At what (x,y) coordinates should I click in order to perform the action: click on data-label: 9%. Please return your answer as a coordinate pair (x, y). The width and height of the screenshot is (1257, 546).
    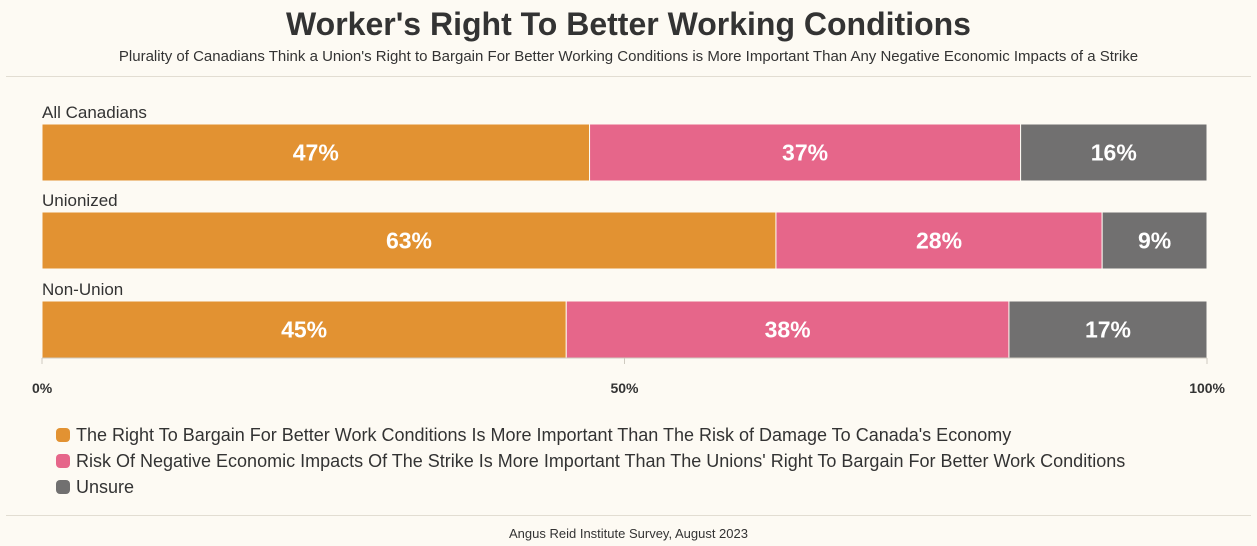
    Looking at the image, I should click on (1154, 241).